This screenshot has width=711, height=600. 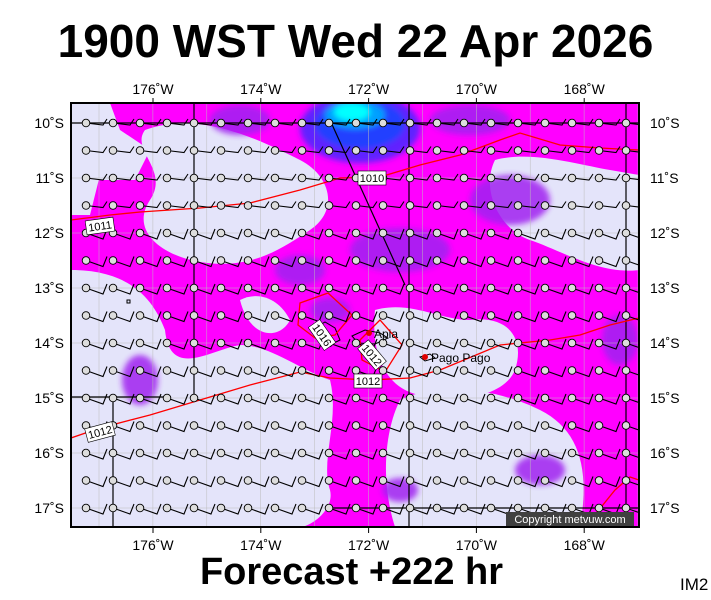 What do you see at coordinates (569, 520) in the screenshot?
I see `copyright-text: Copyright metvuw.com` at bounding box center [569, 520].